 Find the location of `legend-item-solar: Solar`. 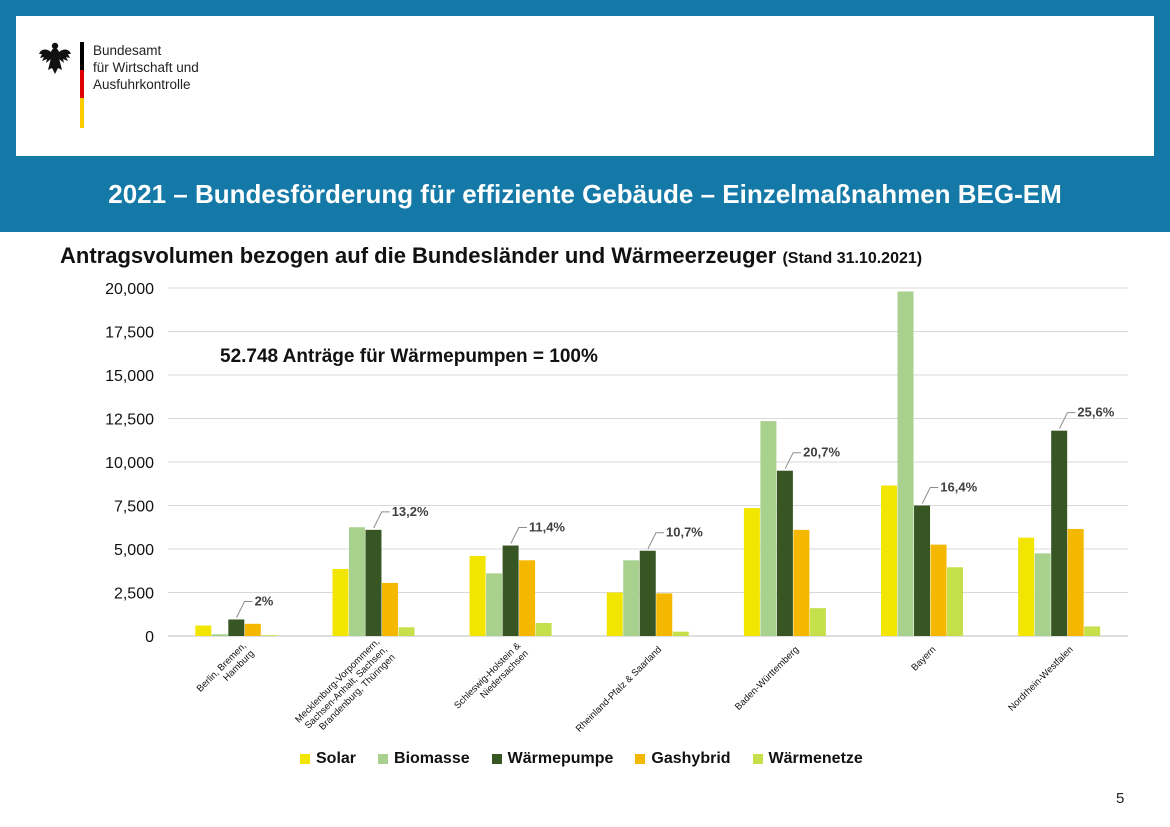

legend-item-solar: Solar is located at coordinates (328, 759).